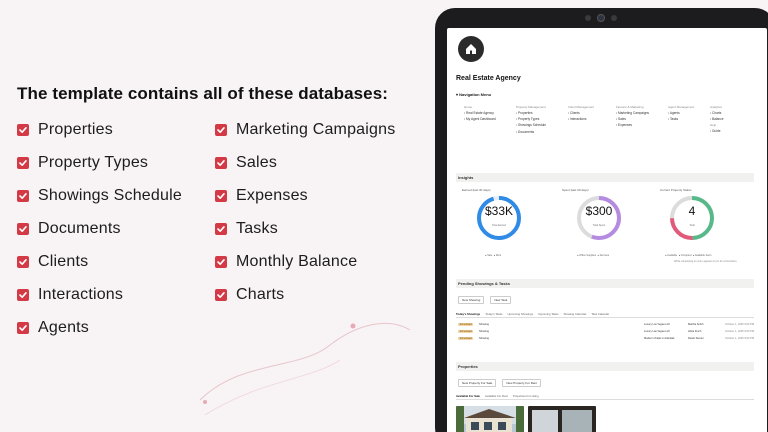 The height and width of the screenshot is (432, 768). What do you see at coordinates (305, 295) in the screenshot?
I see `database-item: Charts` at bounding box center [305, 295].